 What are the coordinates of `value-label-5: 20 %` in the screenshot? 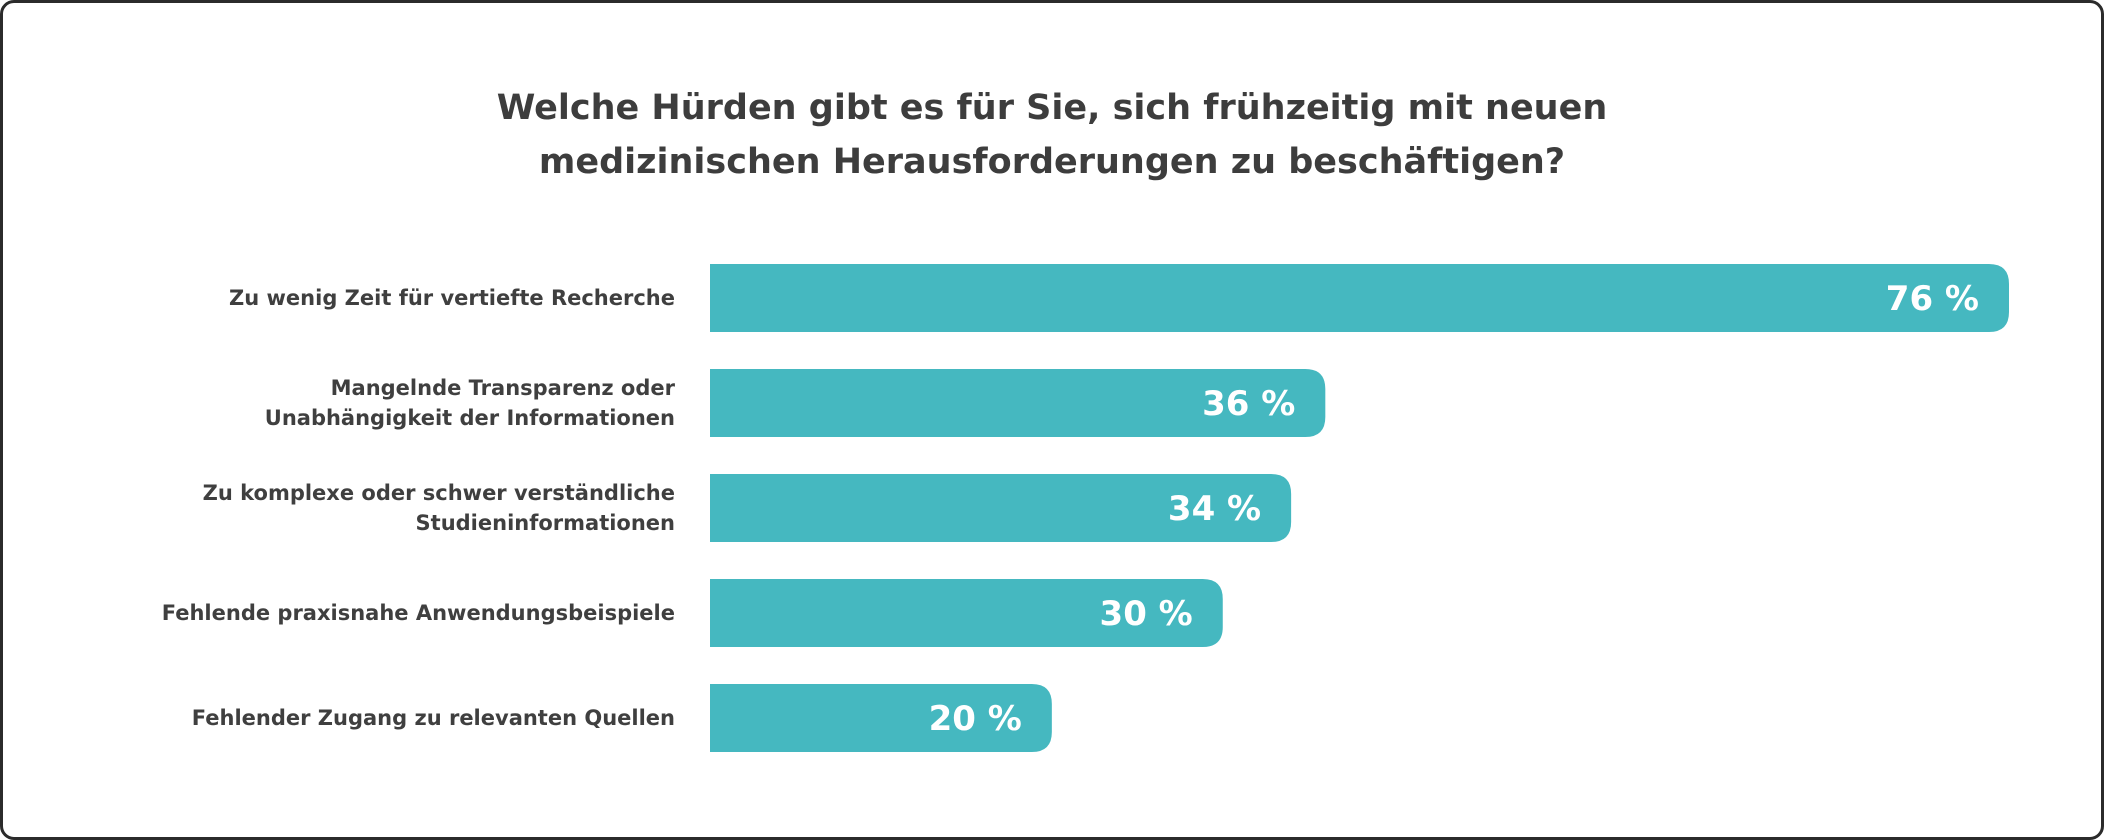 It's located at (975, 719).